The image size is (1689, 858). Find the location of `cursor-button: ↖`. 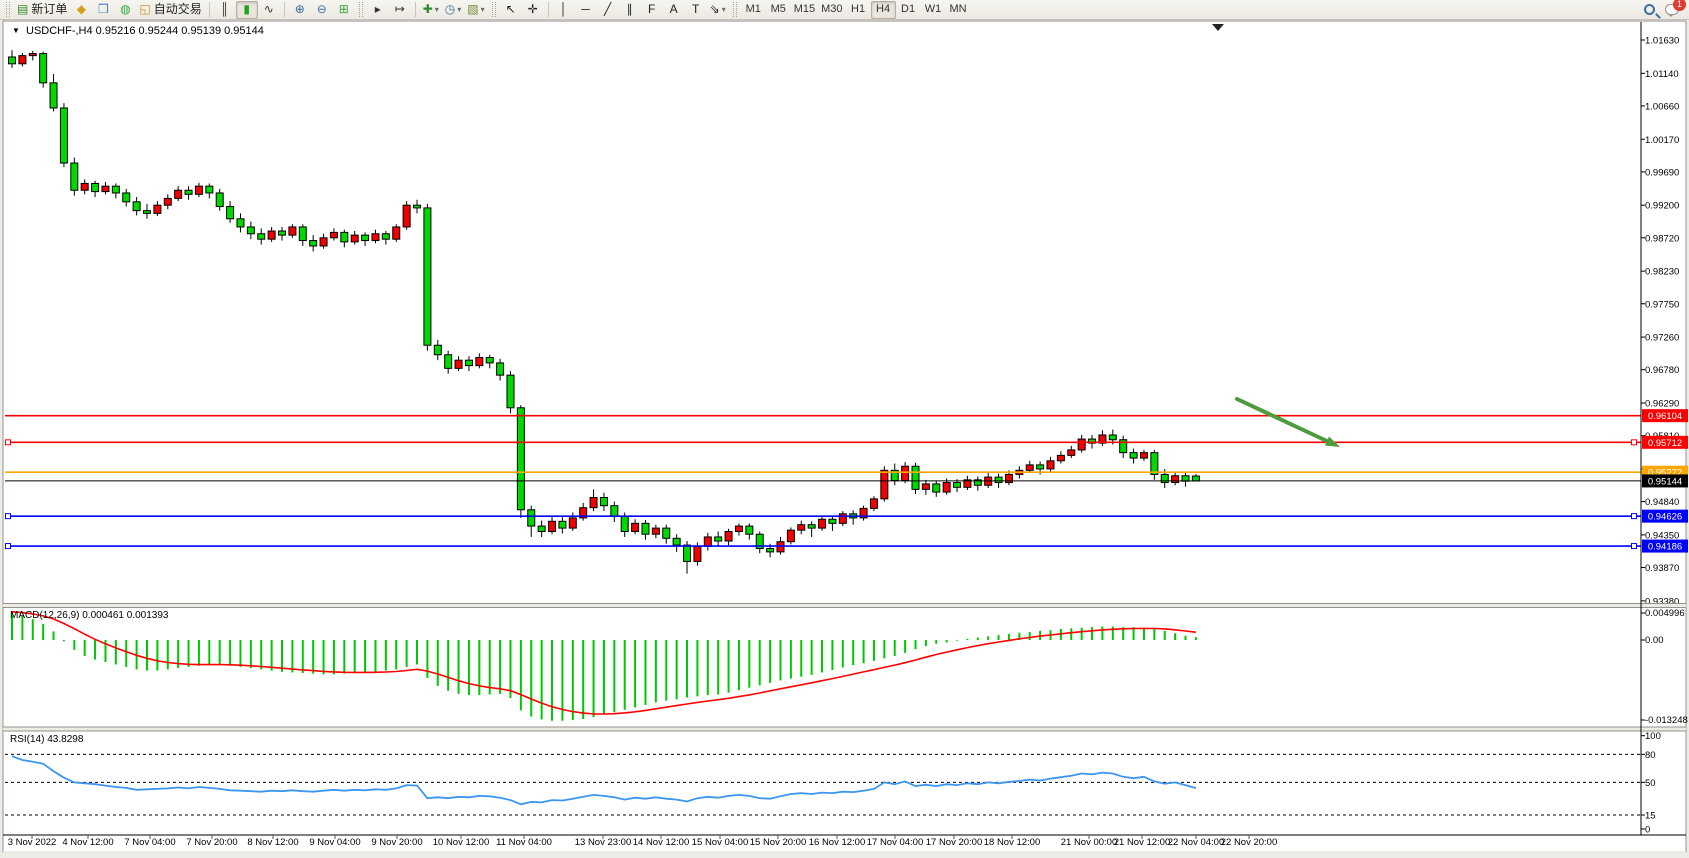

cursor-button: ↖ is located at coordinates (511, 10).